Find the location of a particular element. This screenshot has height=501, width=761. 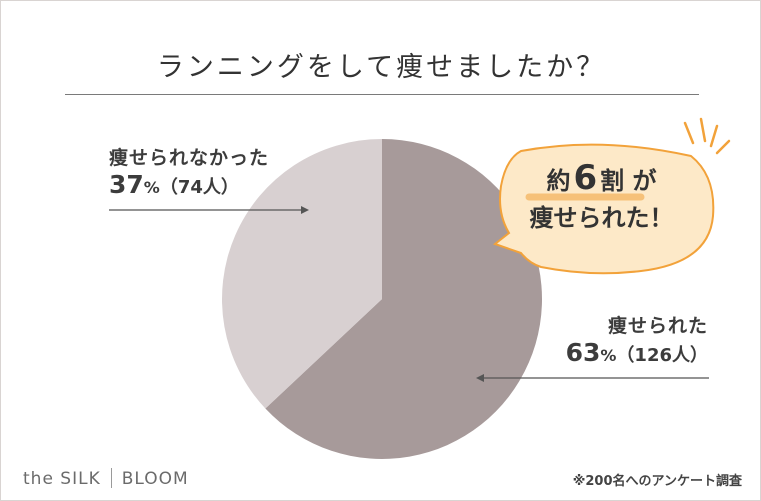

callout-bubble is located at coordinates (603, 209).